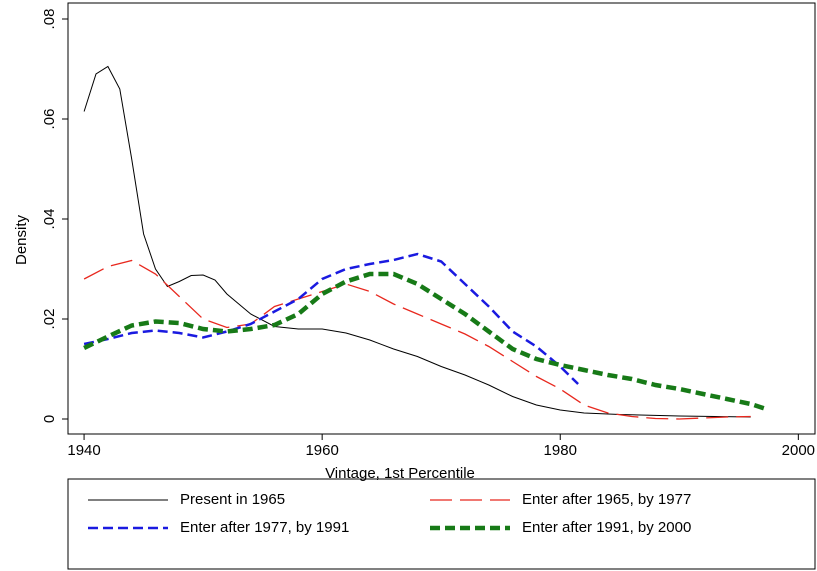 This screenshot has width=817, height=571. I want to click on y-tick-label: .02, so click(49, 319).